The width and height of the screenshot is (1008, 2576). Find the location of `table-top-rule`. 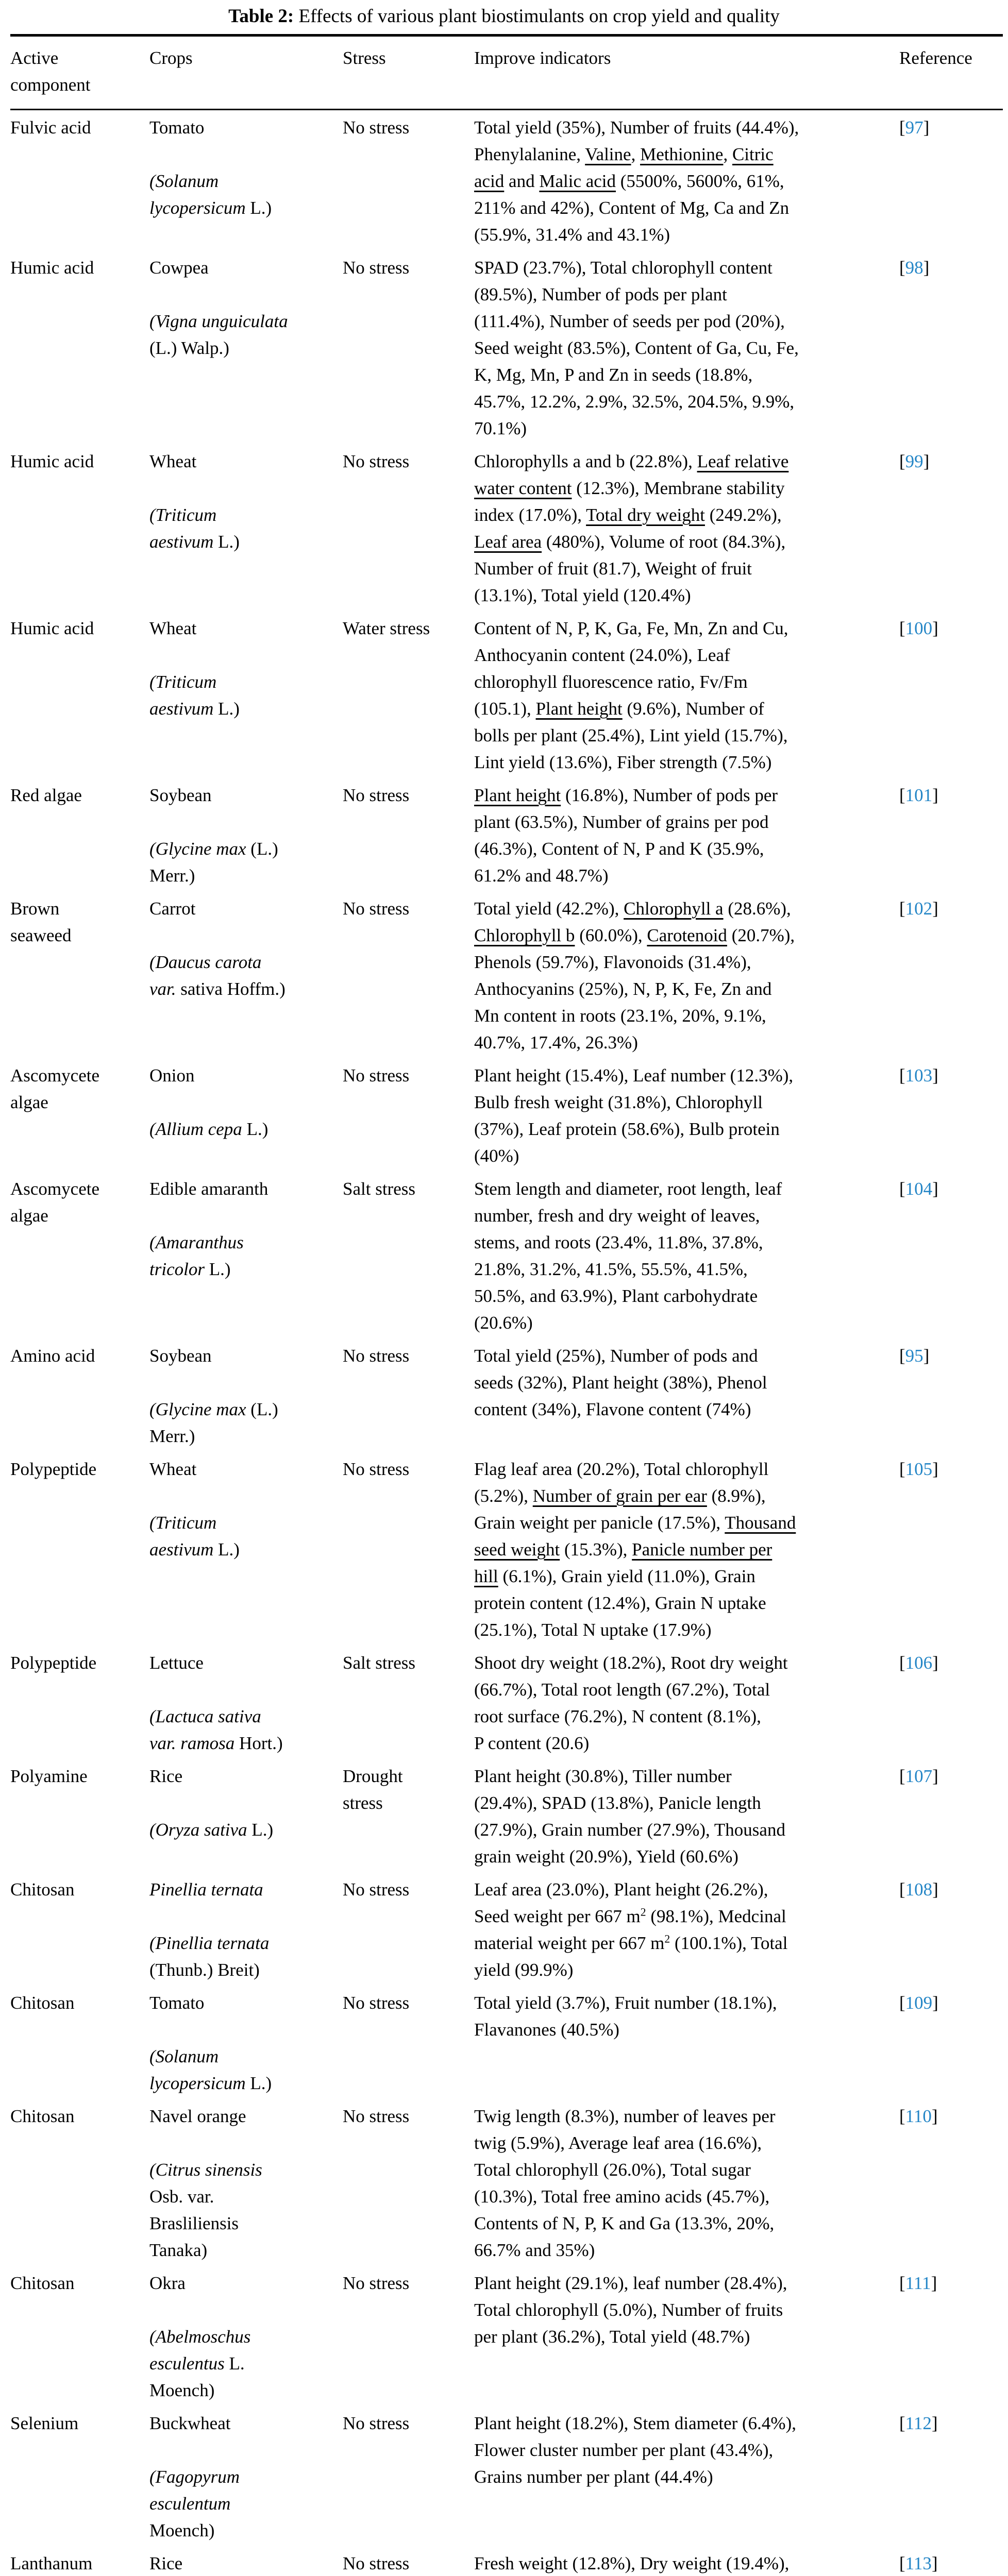

table-top-rule is located at coordinates (506, 35).